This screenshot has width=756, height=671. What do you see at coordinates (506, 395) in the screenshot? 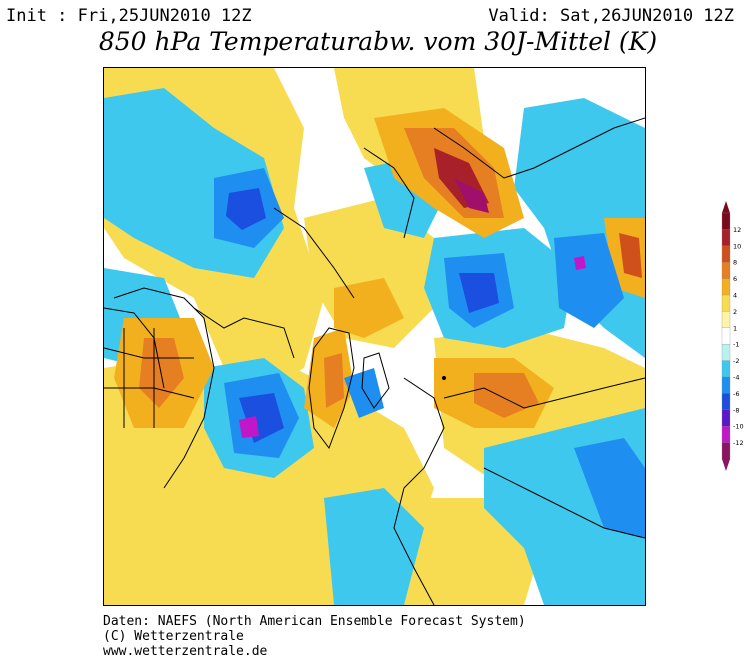
I see `hot-anomaly-europe` at bounding box center [506, 395].